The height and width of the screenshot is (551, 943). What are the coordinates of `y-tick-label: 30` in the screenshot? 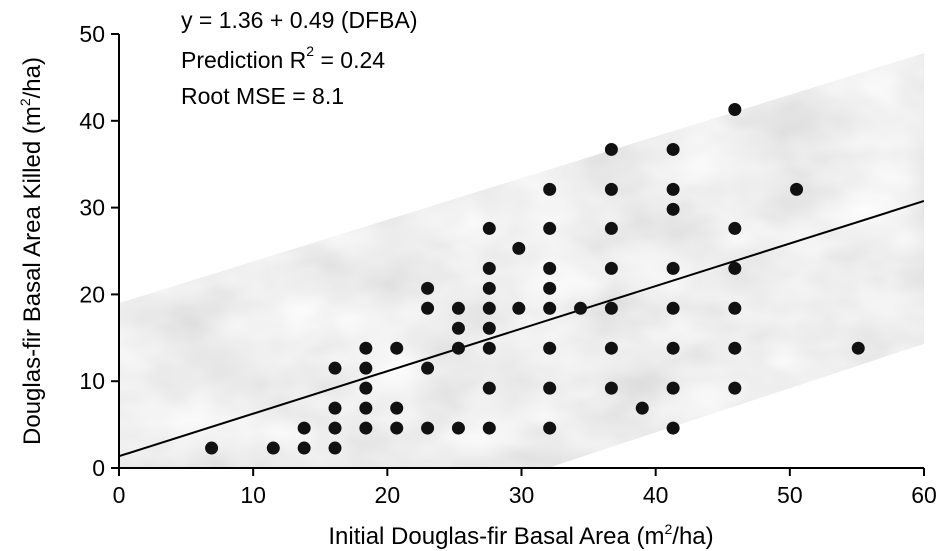 It's located at (92, 208).